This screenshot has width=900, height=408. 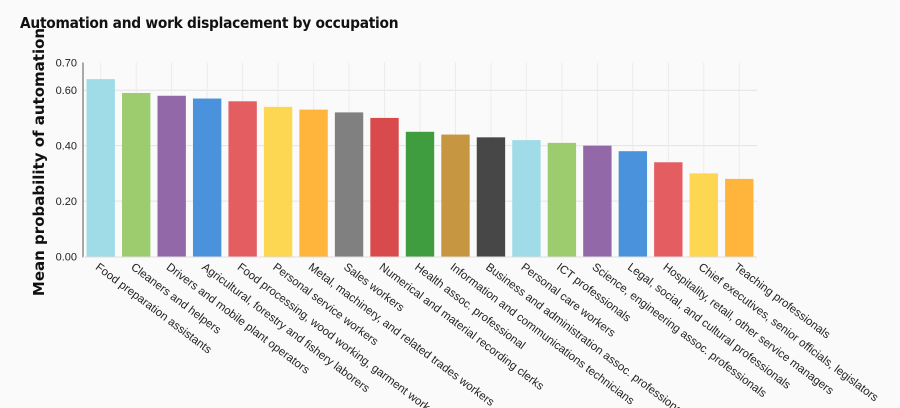 What do you see at coordinates (66, 258) in the screenshot?
I see `y-tick-label: 0.00` at bounding box center [66, 258].